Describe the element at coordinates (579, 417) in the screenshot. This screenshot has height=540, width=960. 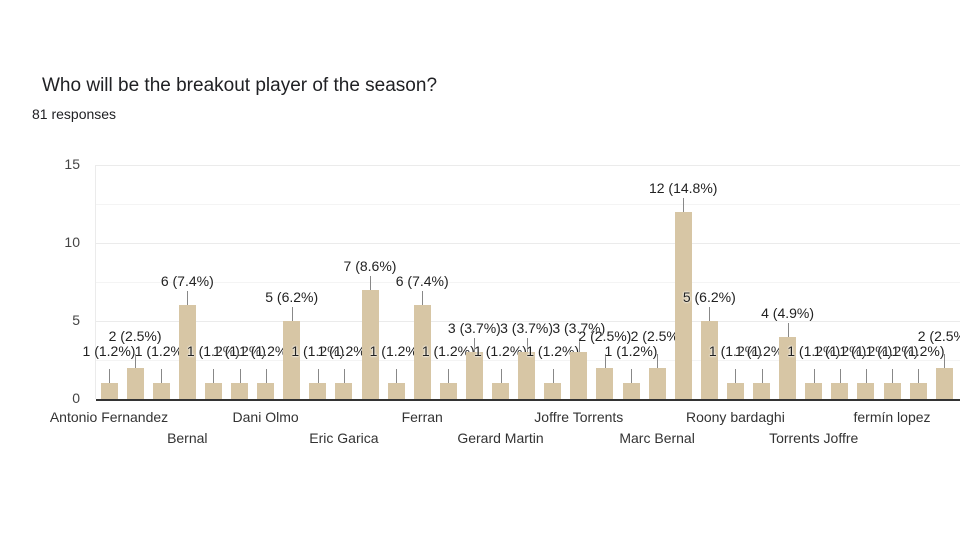
I see `x-axis-label: Joffre Torrents` at that location.